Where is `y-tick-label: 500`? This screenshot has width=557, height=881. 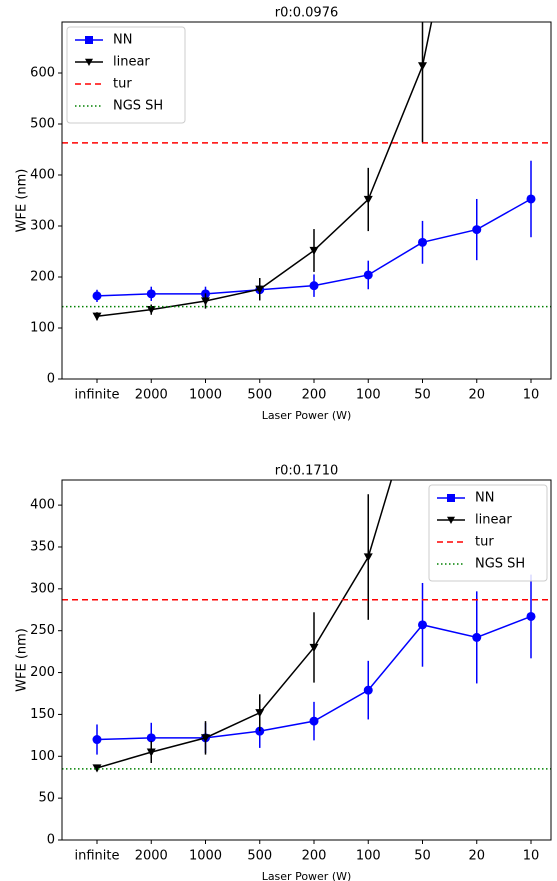
y-tick-label: 500 is located at coordinates (42, 124).